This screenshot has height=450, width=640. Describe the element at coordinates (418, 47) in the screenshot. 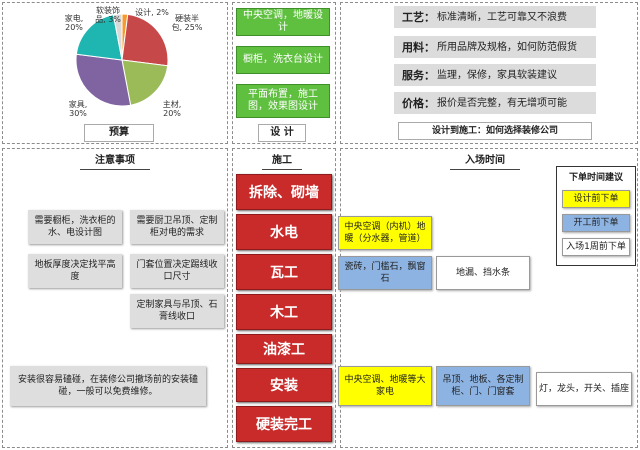

I see `choose-key-materials: 用料：` at that location.